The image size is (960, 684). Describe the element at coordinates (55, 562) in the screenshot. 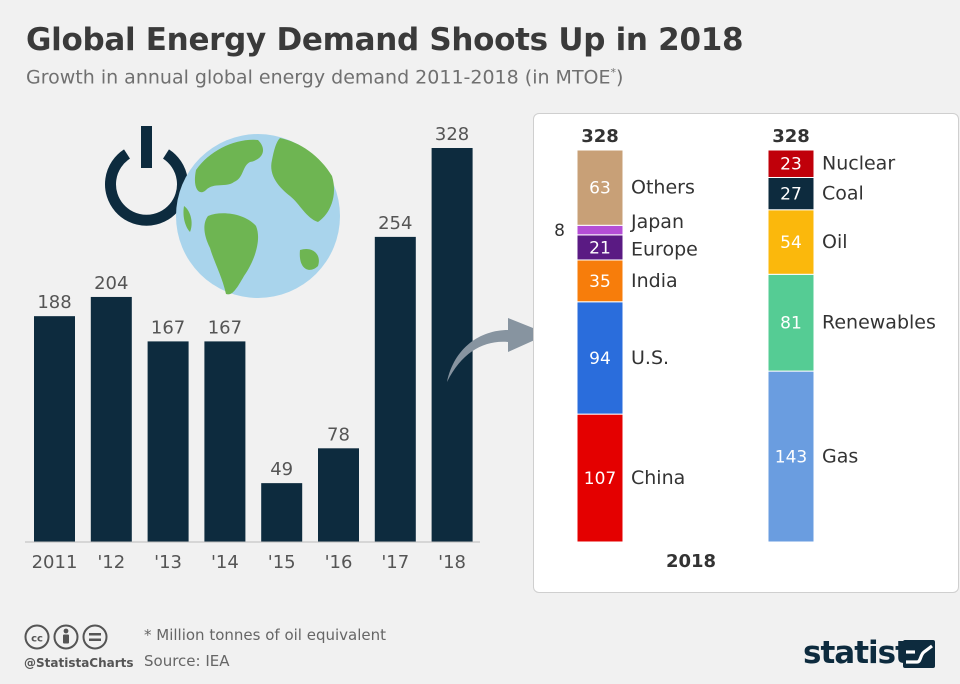

I see `x-tick-label: 2011` at that location.